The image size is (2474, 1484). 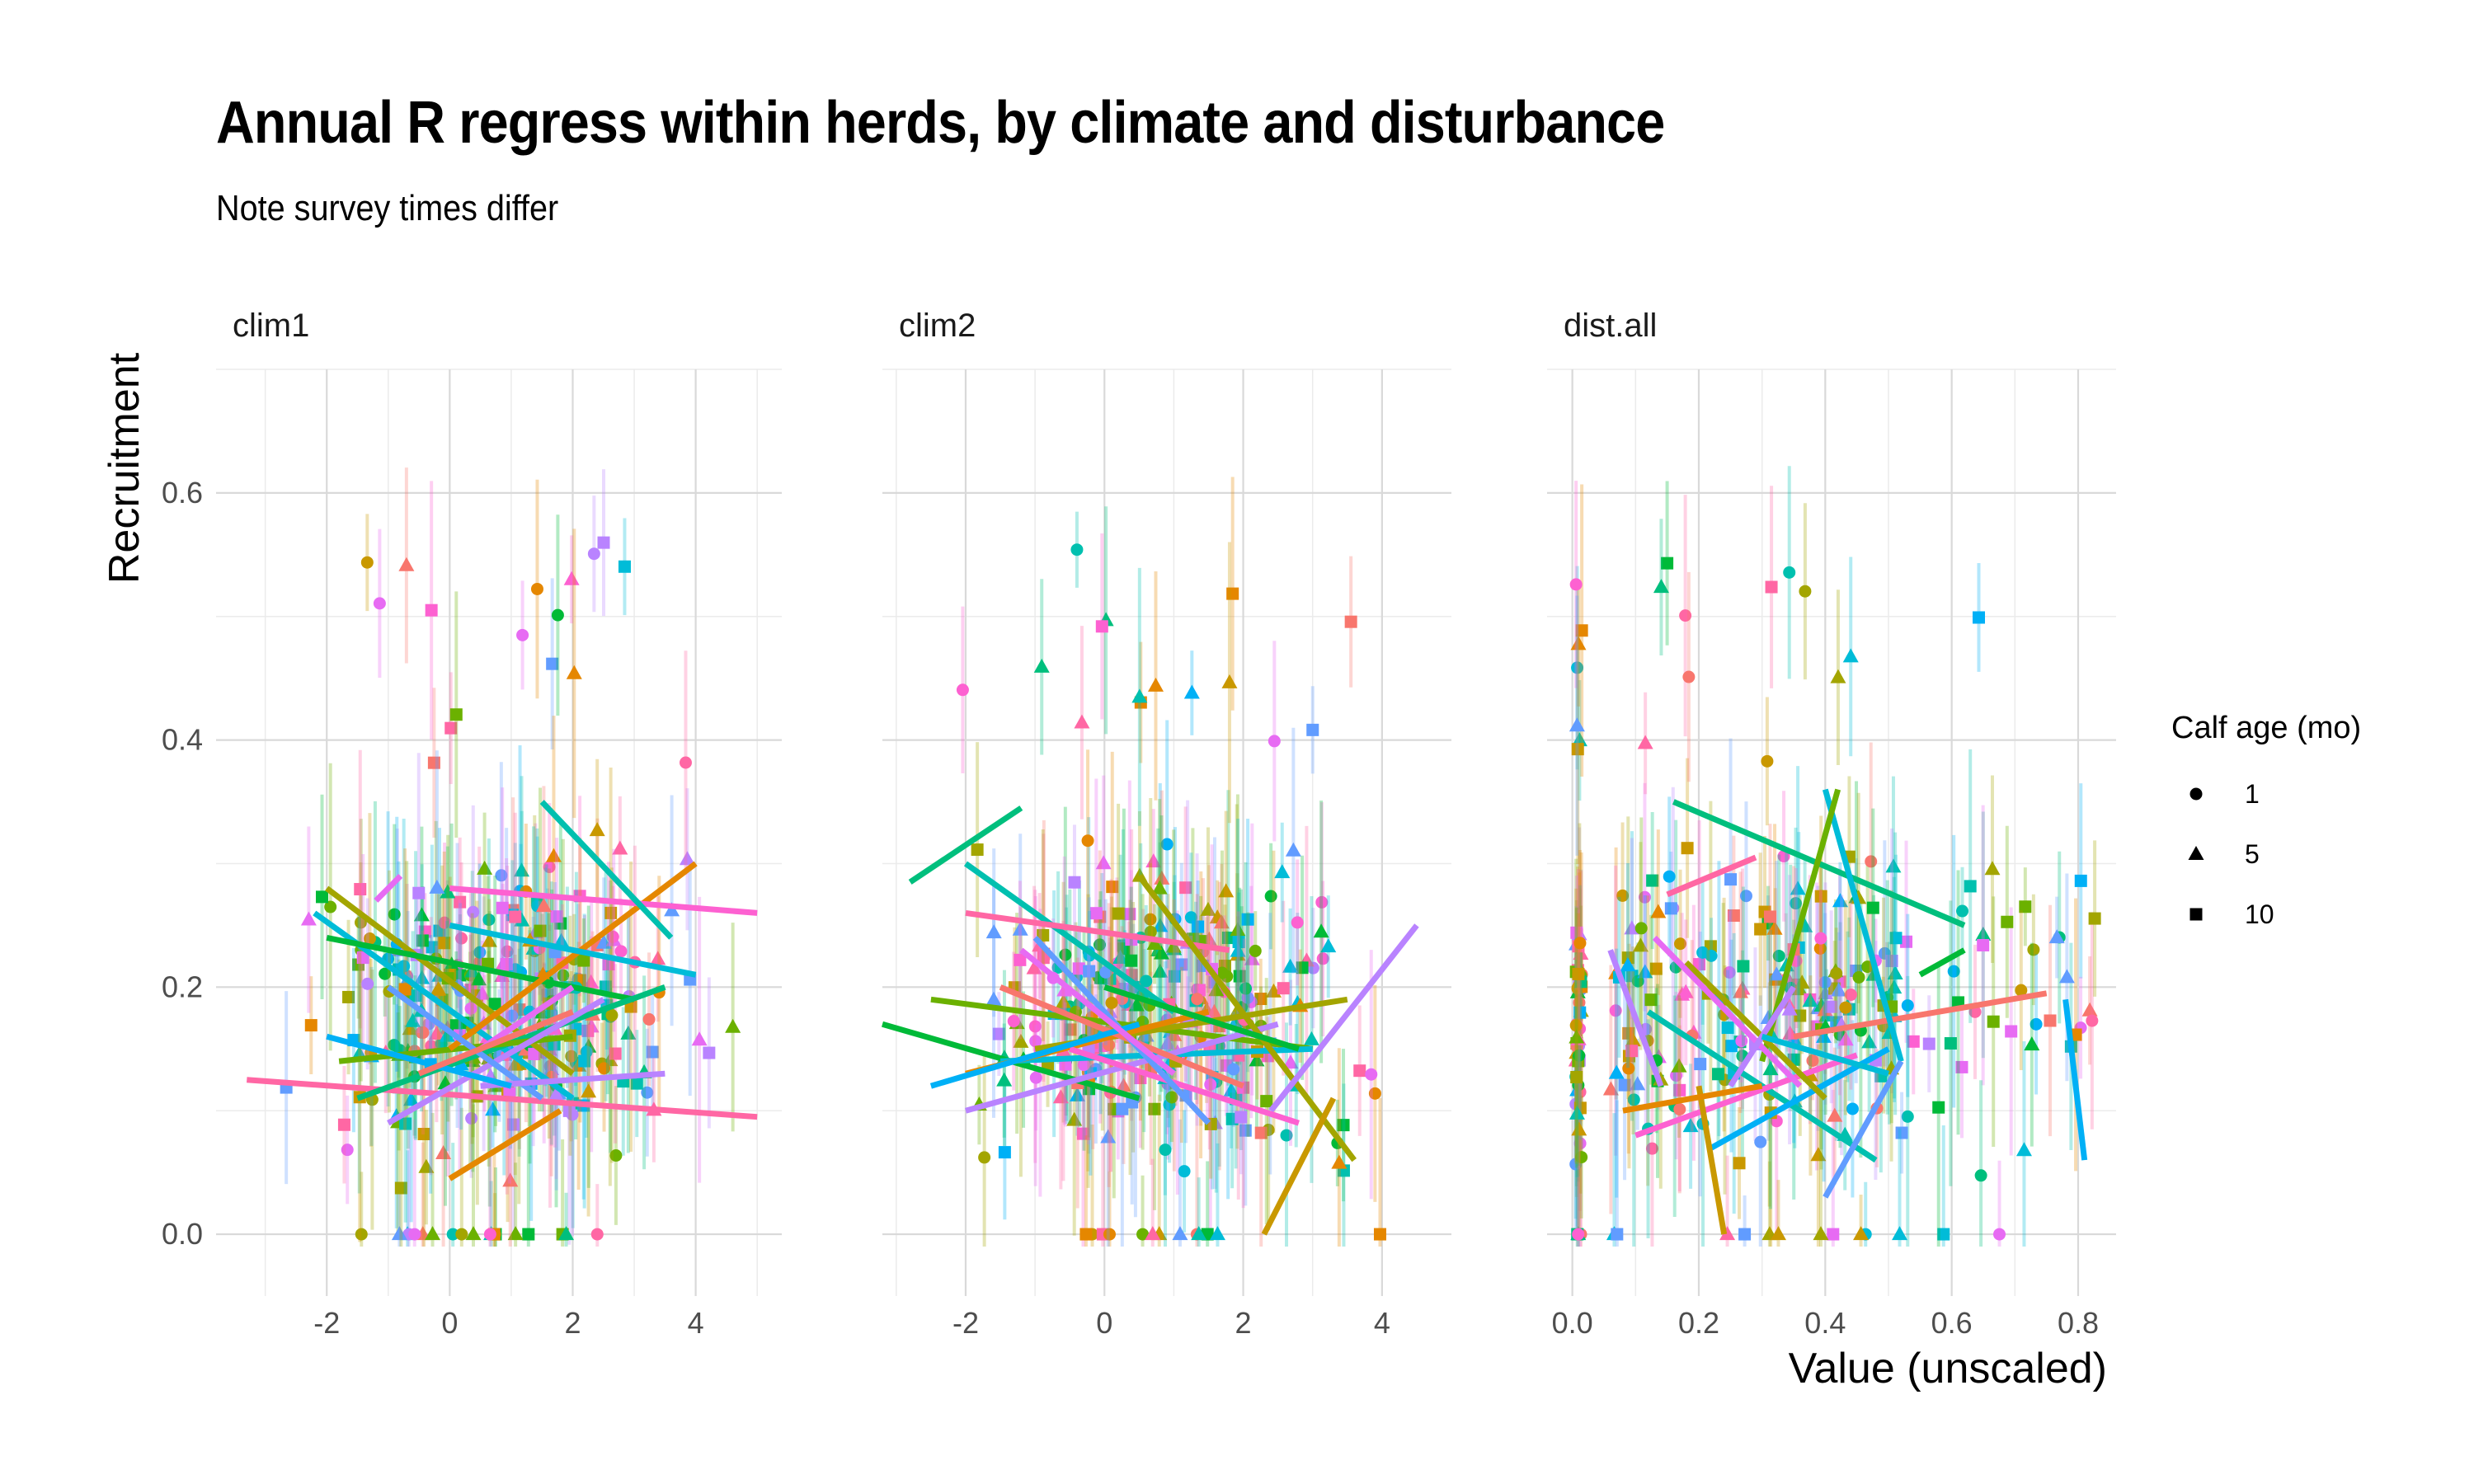 I want to click on chart-subtitle: Note survey times differ, so click(x=387, y=208).